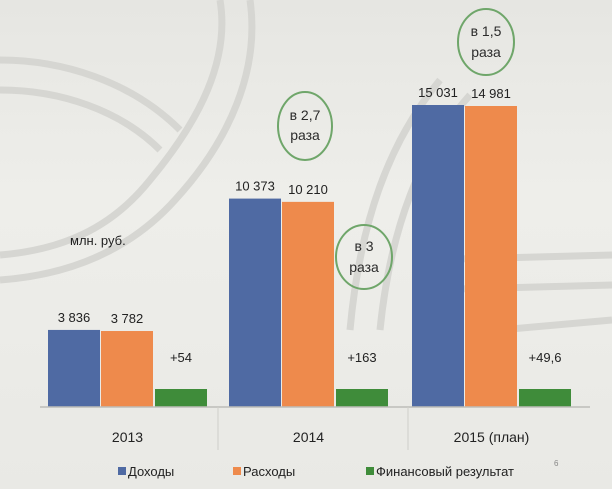 The height and width of the screenshot is (489, 612). I want to click on data-label: +163, so click(361, 357).